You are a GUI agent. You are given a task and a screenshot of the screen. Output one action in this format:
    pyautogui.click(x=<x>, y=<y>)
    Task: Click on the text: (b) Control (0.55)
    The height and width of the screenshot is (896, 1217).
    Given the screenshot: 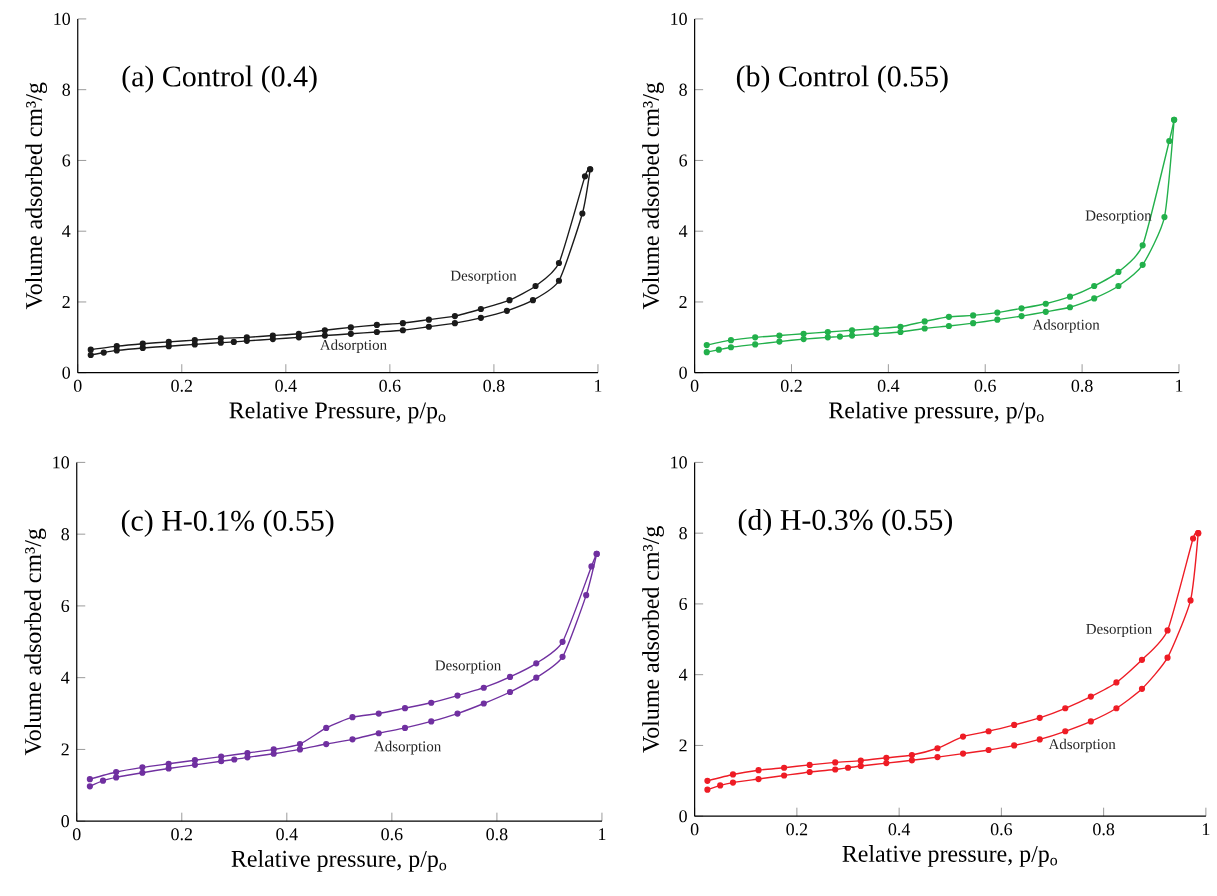 What is the action you would take?
    pyautogui.click(x=842, y=79)
    